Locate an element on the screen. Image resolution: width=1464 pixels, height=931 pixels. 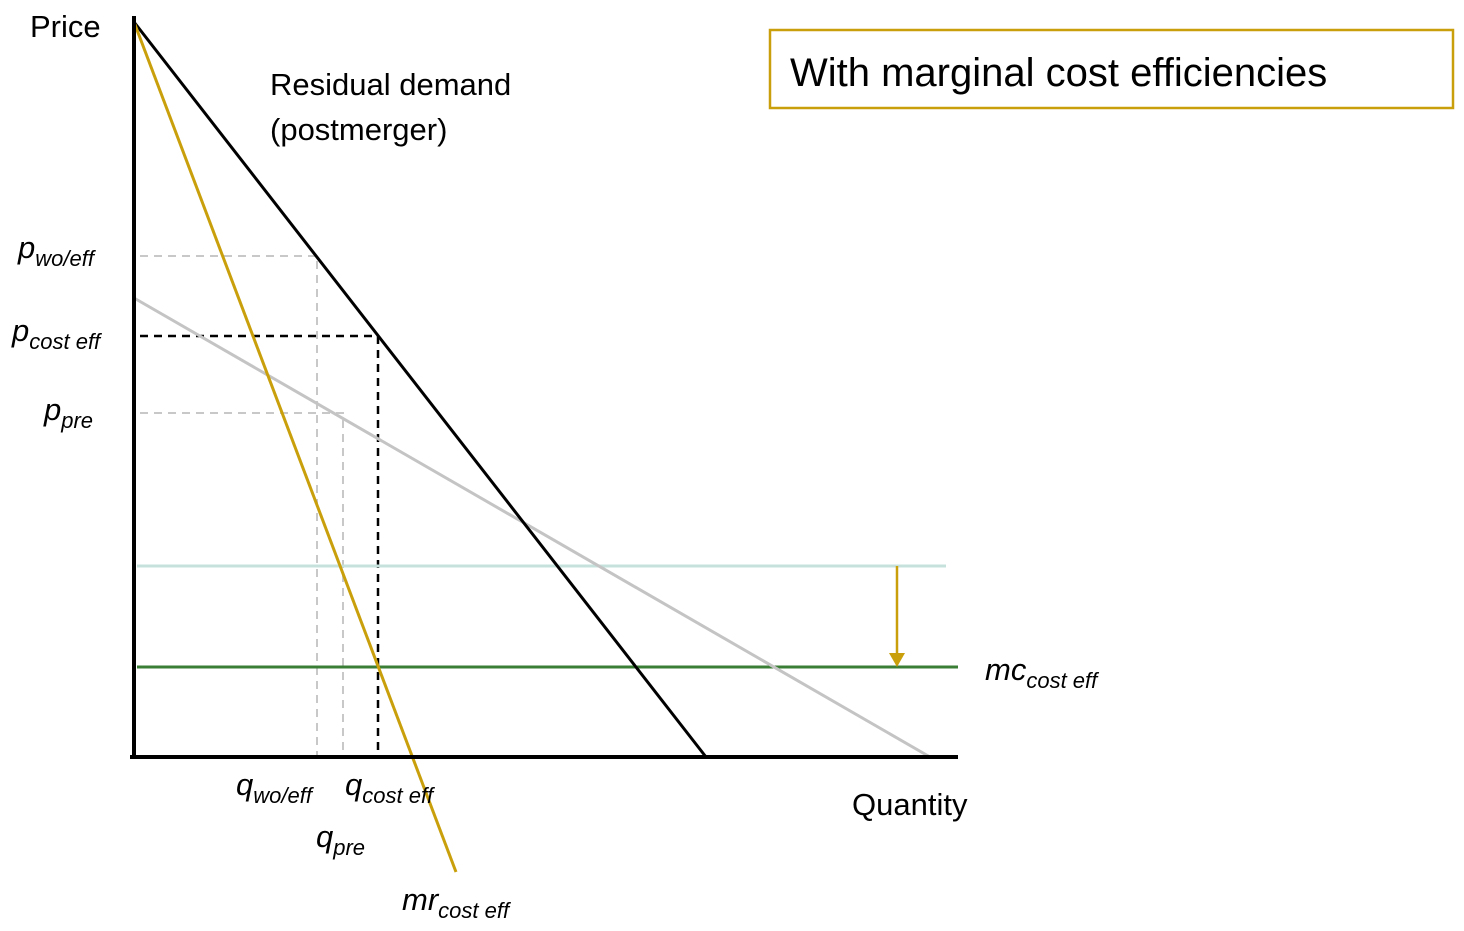
price-label: ppre is located at coordinates (68, 412).